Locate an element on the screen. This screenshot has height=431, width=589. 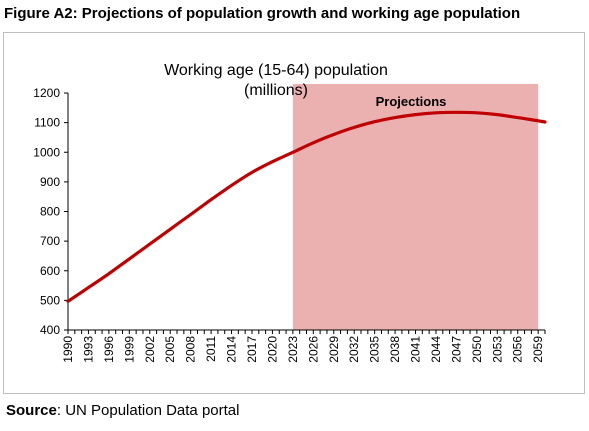
source-note: Source: UN Population Data portal is located at coordinates (122, 410).